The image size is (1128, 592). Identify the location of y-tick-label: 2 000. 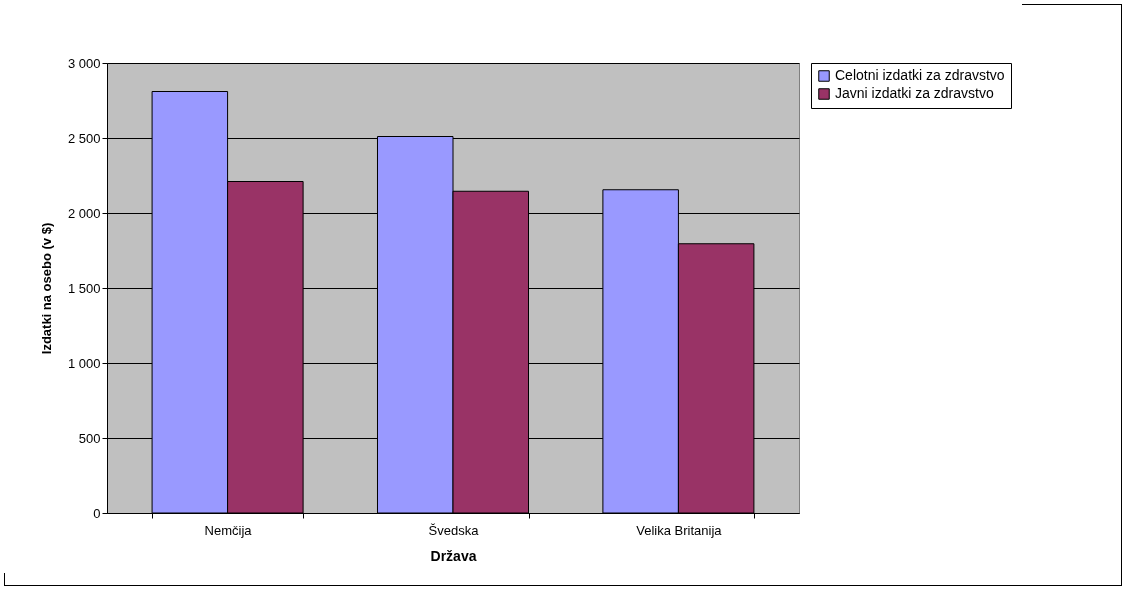
(84, 213).